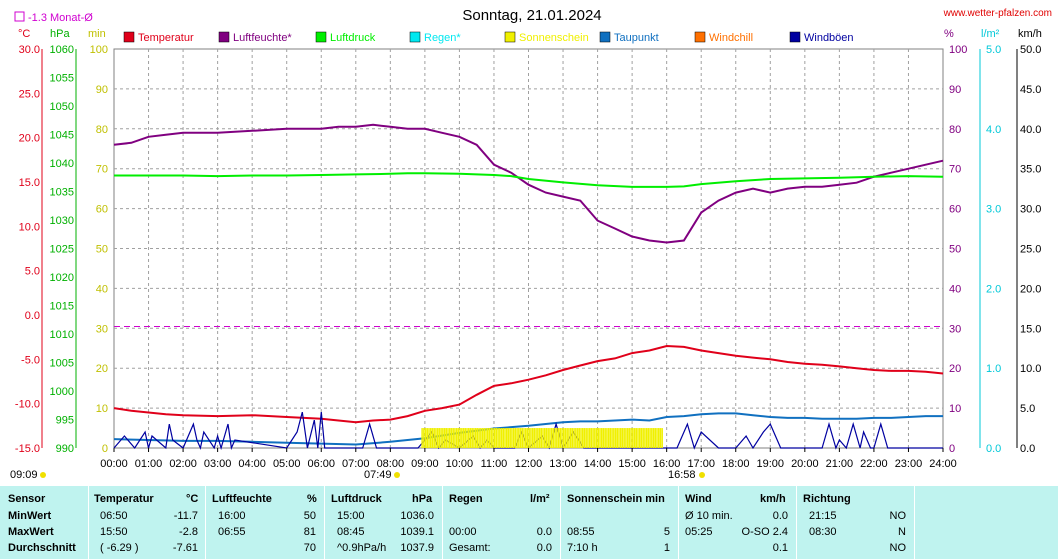 This screenshot has height=559, width=1058. What do you see at coordinates (62, 250) in the screenshot?
I see `pressure-tick-label: 1025` at bounding box center [62, 250].